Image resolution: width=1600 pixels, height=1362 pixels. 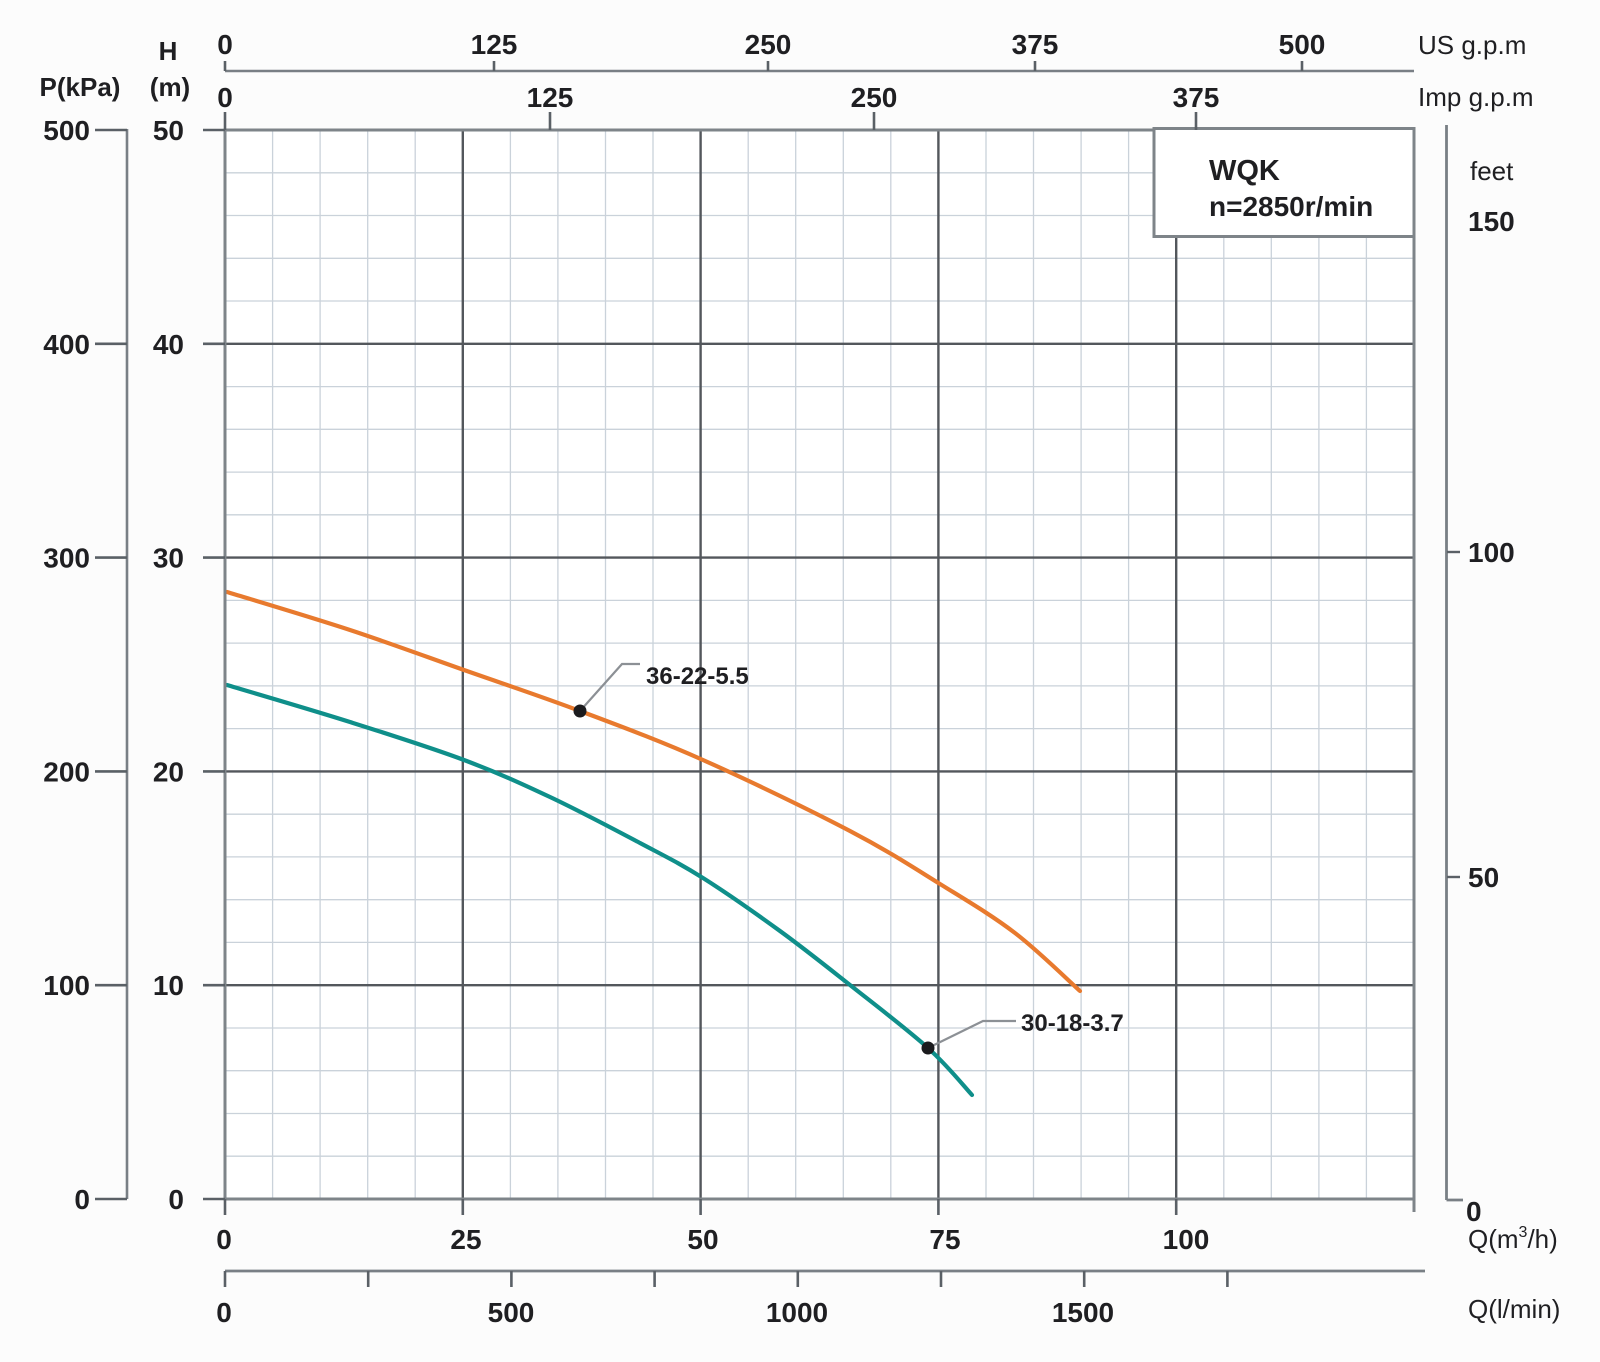 What do you see at coordinates (1492, 171) in the screenshot?
I see `svg-text: feet` at bounding box center [1492, 171].